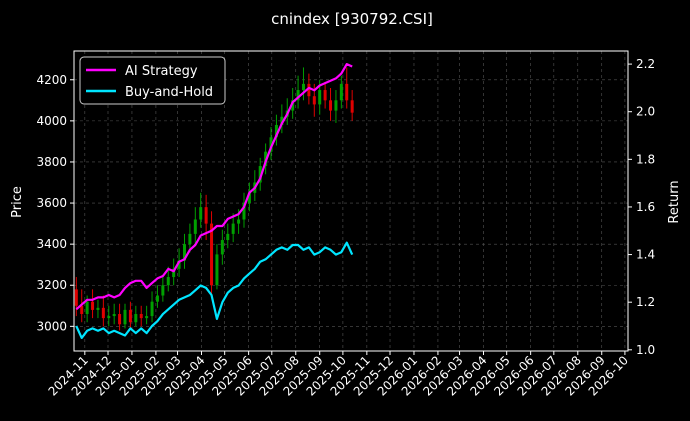  What do you see at coordinates (674, 201) in the screenshot?
I see `y-axis-label-right: Return` at bounding box center [674, 201].